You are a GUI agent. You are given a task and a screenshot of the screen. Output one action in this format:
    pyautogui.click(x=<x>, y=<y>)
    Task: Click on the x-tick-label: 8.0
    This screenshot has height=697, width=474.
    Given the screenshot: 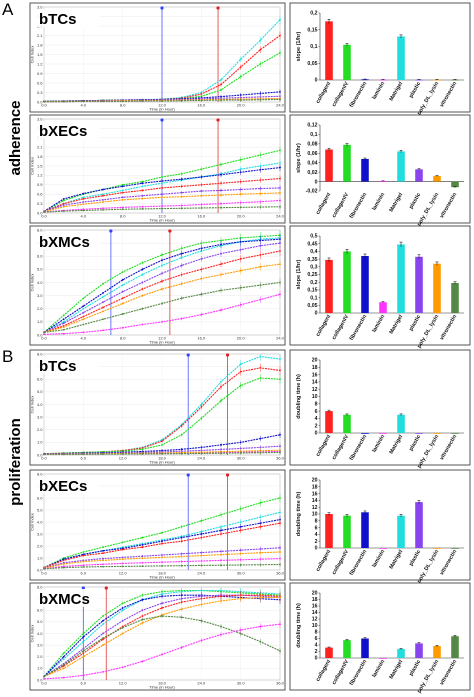 What is the action you would take?
    pyautogui.click(x=123, y=338)
    